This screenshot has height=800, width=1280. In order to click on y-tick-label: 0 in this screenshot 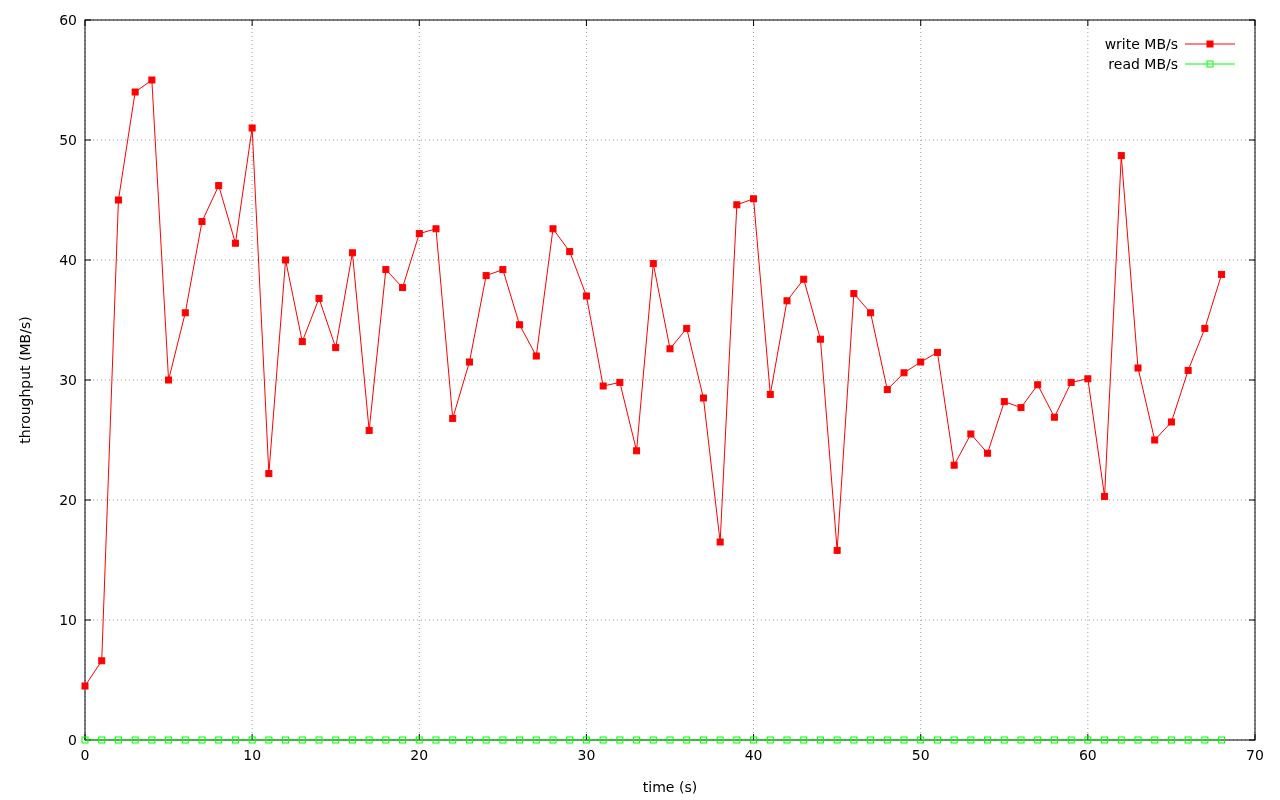, I will do `click(72, 740)`.